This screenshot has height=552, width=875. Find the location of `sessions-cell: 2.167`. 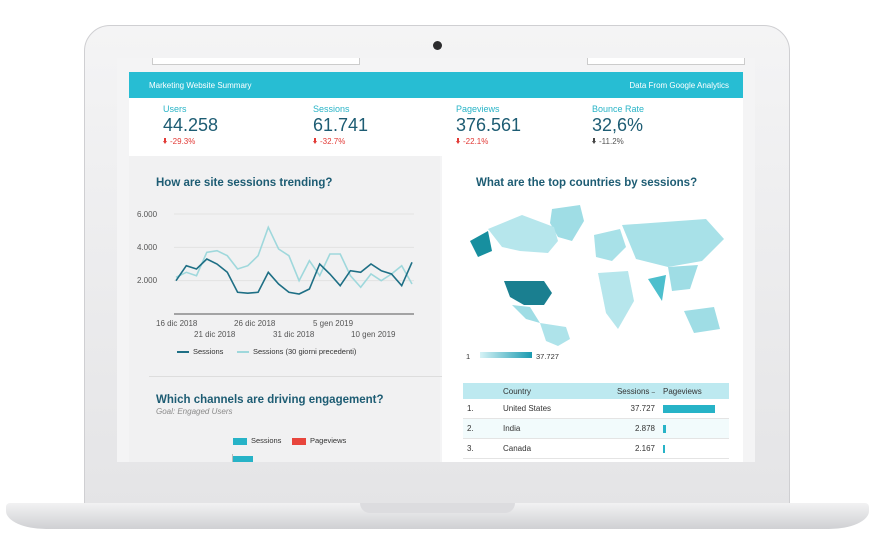

sessions-cell: 2.167 is located at coordinates (622, 448).